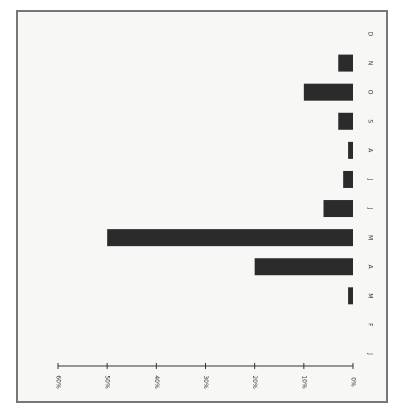 The width and height of the screenshot is (407, 416). I want to click on value-tick-label: 40%, so click(156, 382).